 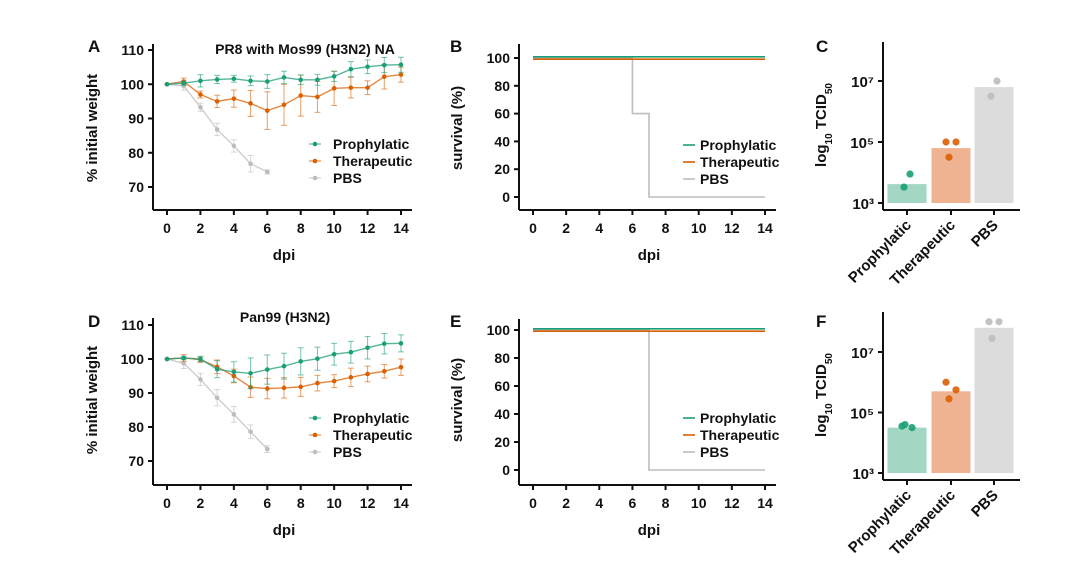 I want to click on y-tick-label: 20, so click(x=502, y=442).